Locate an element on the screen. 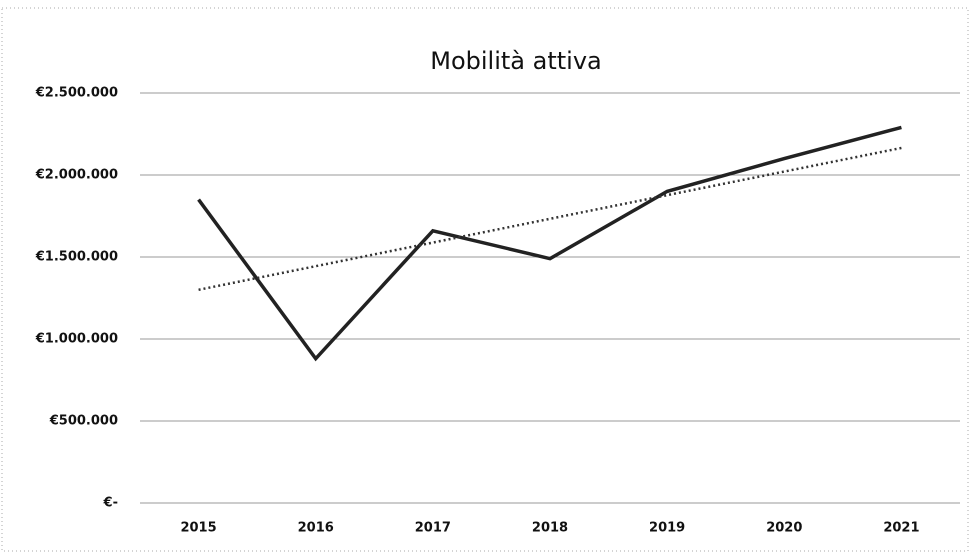 The width and height of the screenshot is (971, 553). x-tick-label: 2017 is located at coordinates (433, 528).